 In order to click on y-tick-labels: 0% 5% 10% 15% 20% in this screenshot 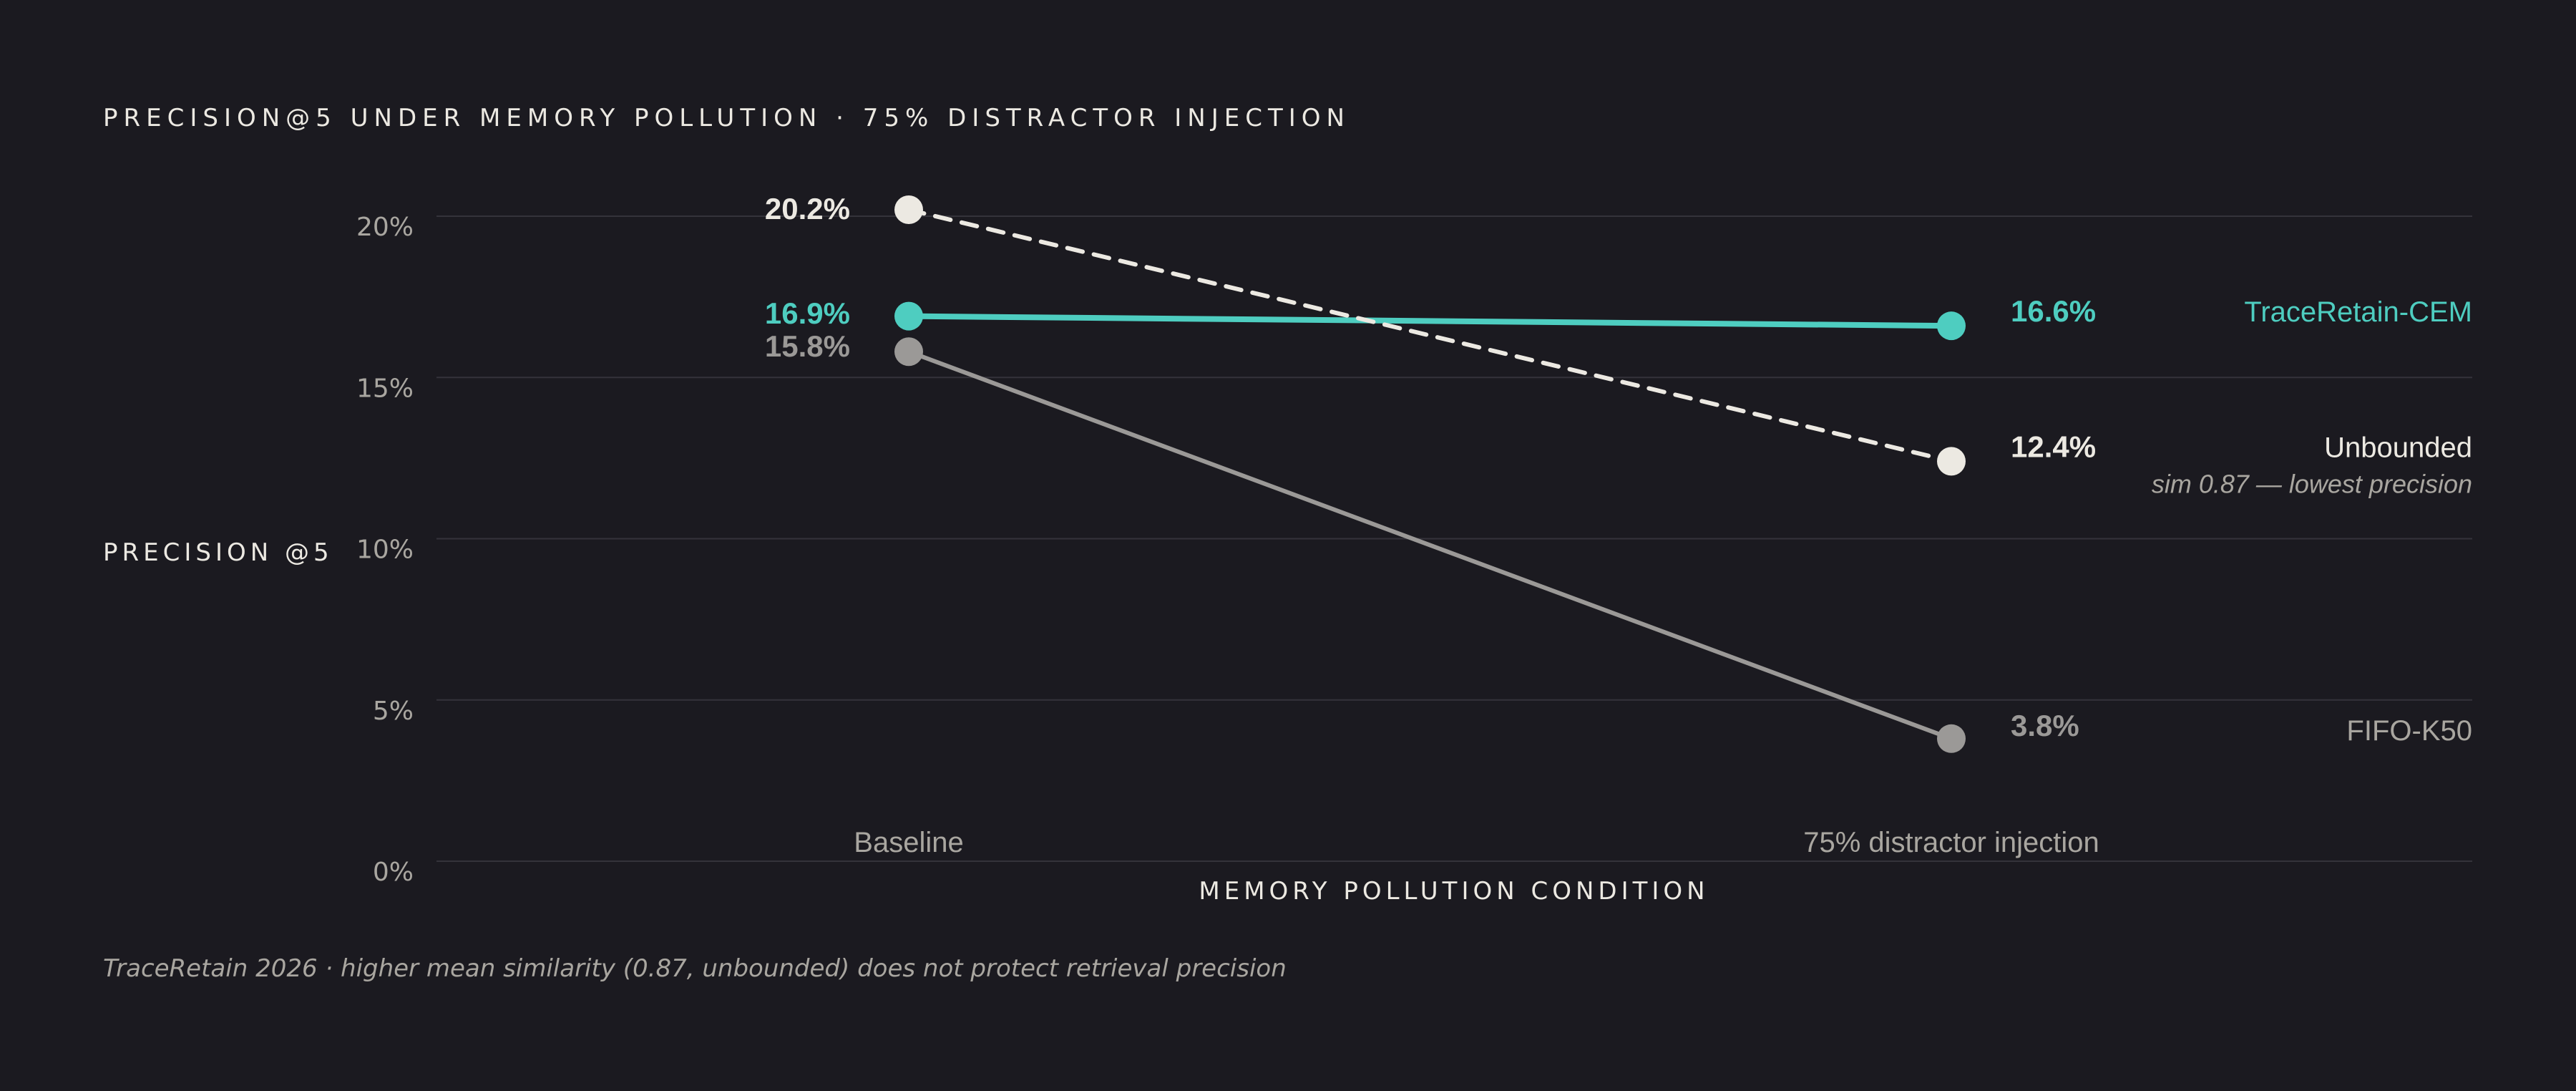, I will do `click(385, 550)`.